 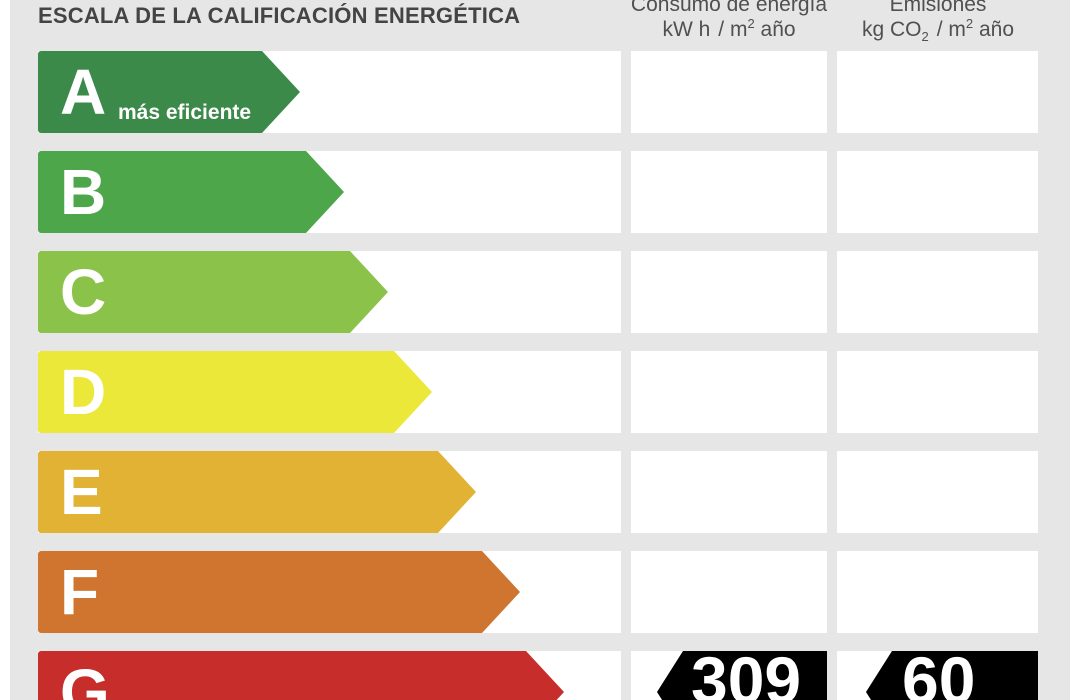 What do you see at coordinates (80, 592) in the screenshot?
I see `grade-letter: F` at bounding box center [80, 592].